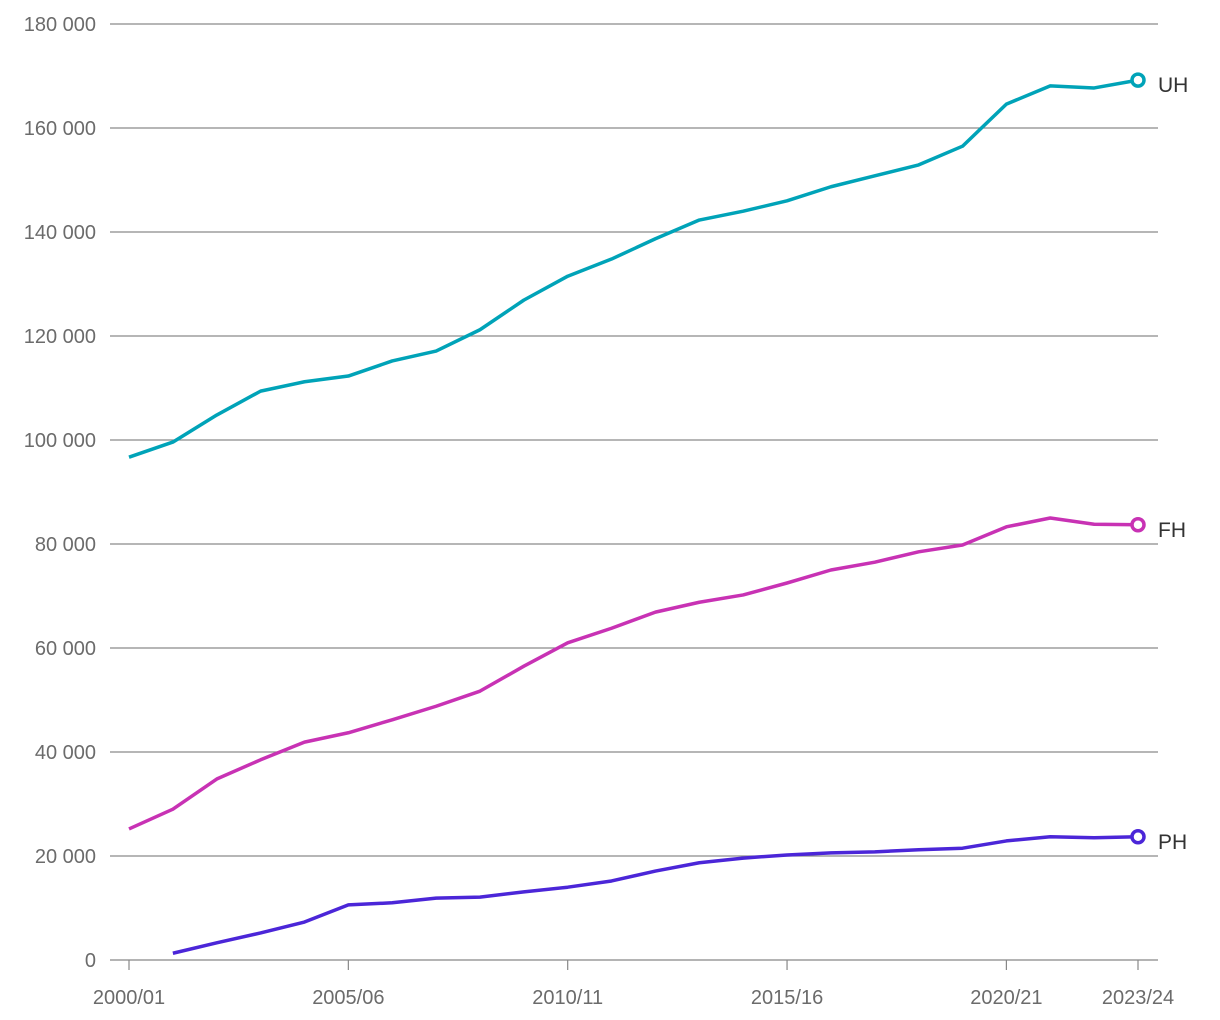 This screenshot has height=1020, width=1220. What do you see at coordinates (65, 649) in the screenshot?
I see `y-tick-label: 60 000` at bounding box center [65, 649].